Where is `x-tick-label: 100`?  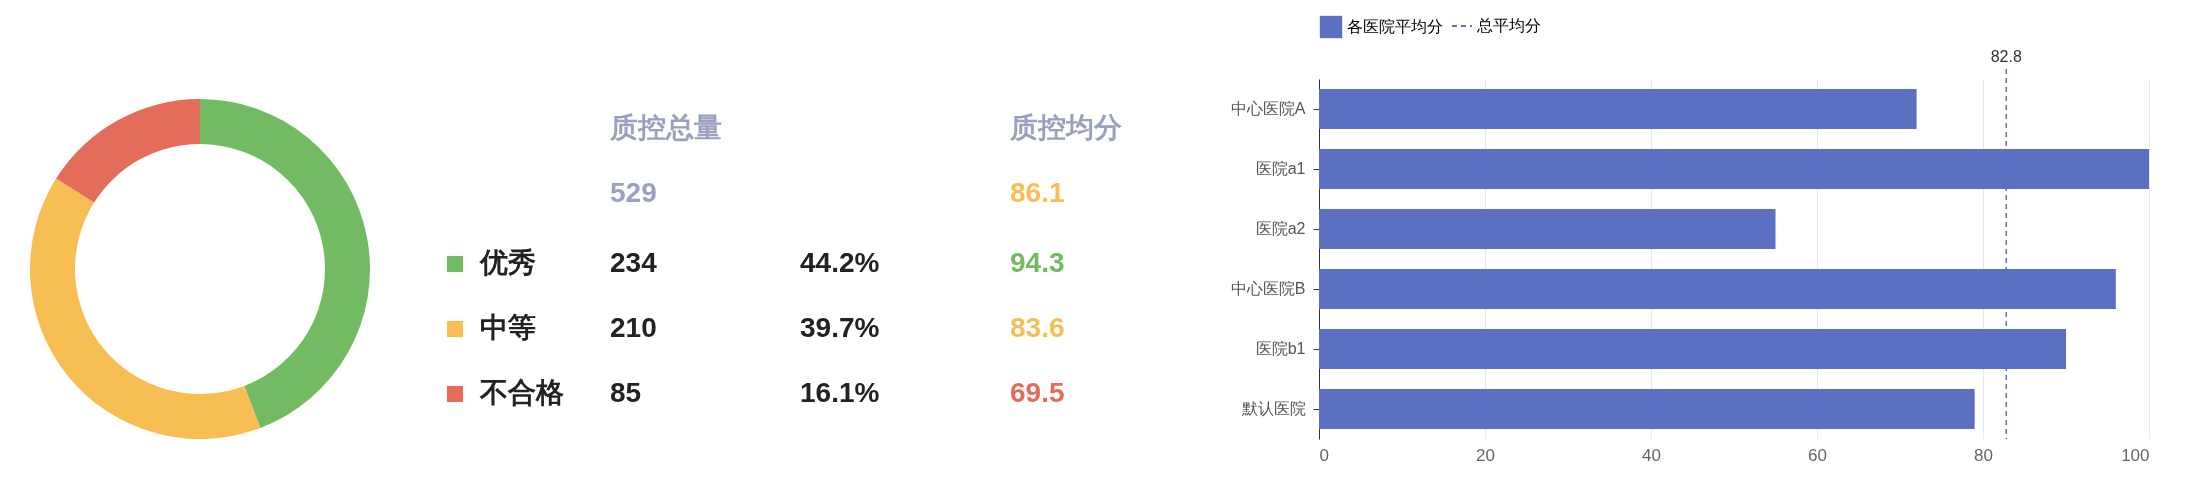 x-tick-label: 100 is located at coordinates (2135, 455).